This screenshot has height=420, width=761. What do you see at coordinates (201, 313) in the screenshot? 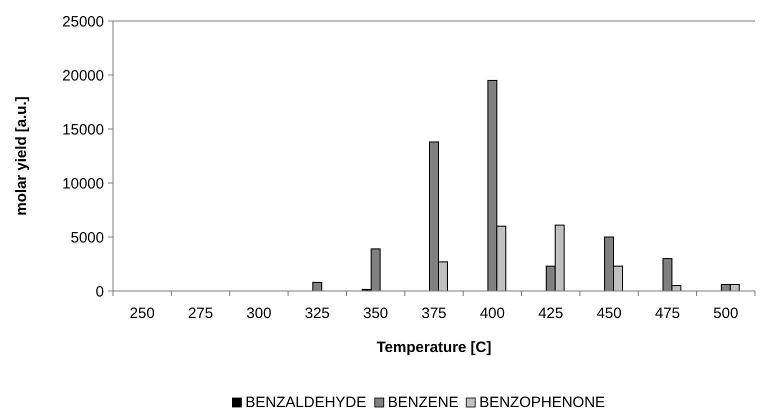
I see `x-tick-label: 275` at bounding box center [201, 313].